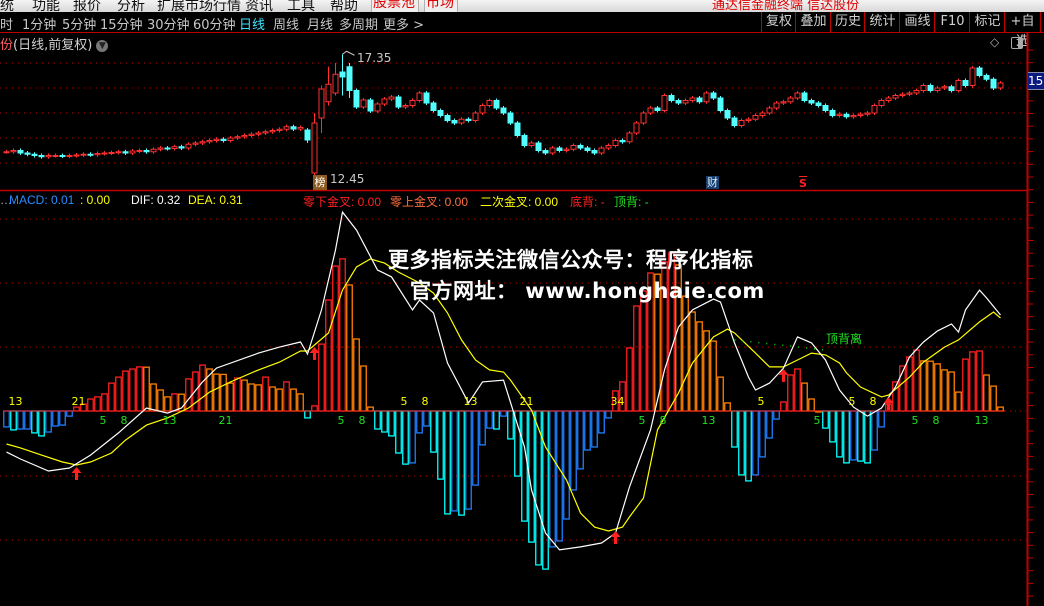 This screenshot has width=1044, height=606. Describe the element at coordinates (1017, 43) in the screenshot. I see `panel-toggle-icon` at that location.